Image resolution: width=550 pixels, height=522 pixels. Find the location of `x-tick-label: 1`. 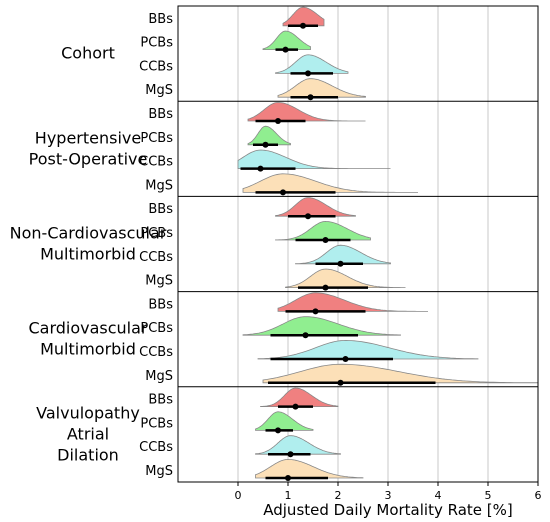

x-tick-label: 1 is located at coordinates (288, 495).